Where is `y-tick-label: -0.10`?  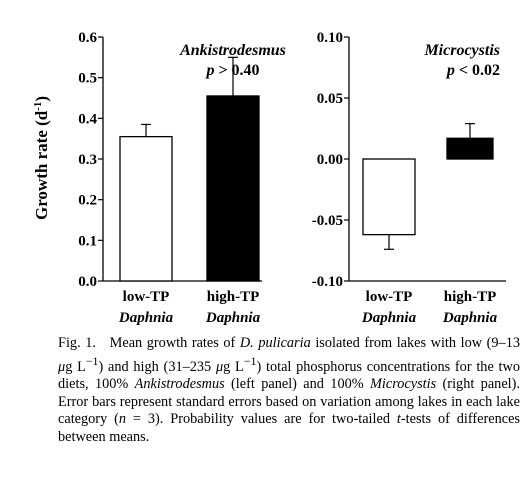 y-tick-label: -0.10 is located at coordinates (327, 282).